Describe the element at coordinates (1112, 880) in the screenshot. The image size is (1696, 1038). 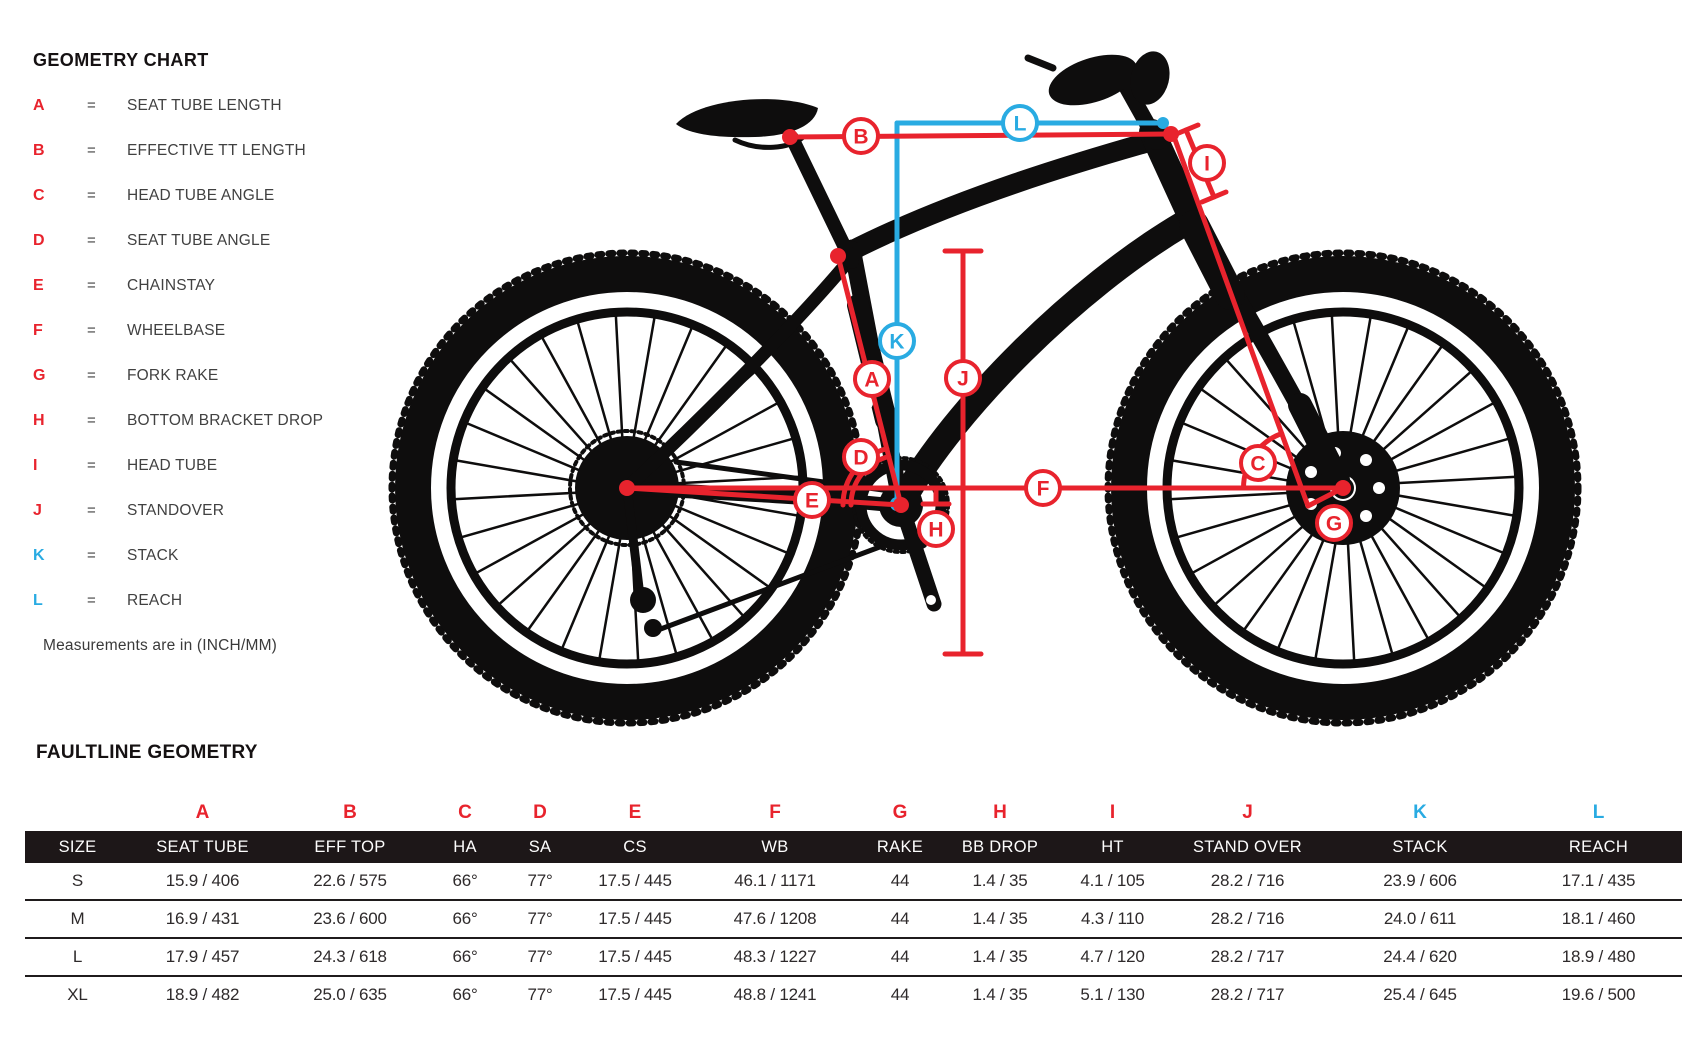
I see `table-cell: 4.1 / 105` at that location.